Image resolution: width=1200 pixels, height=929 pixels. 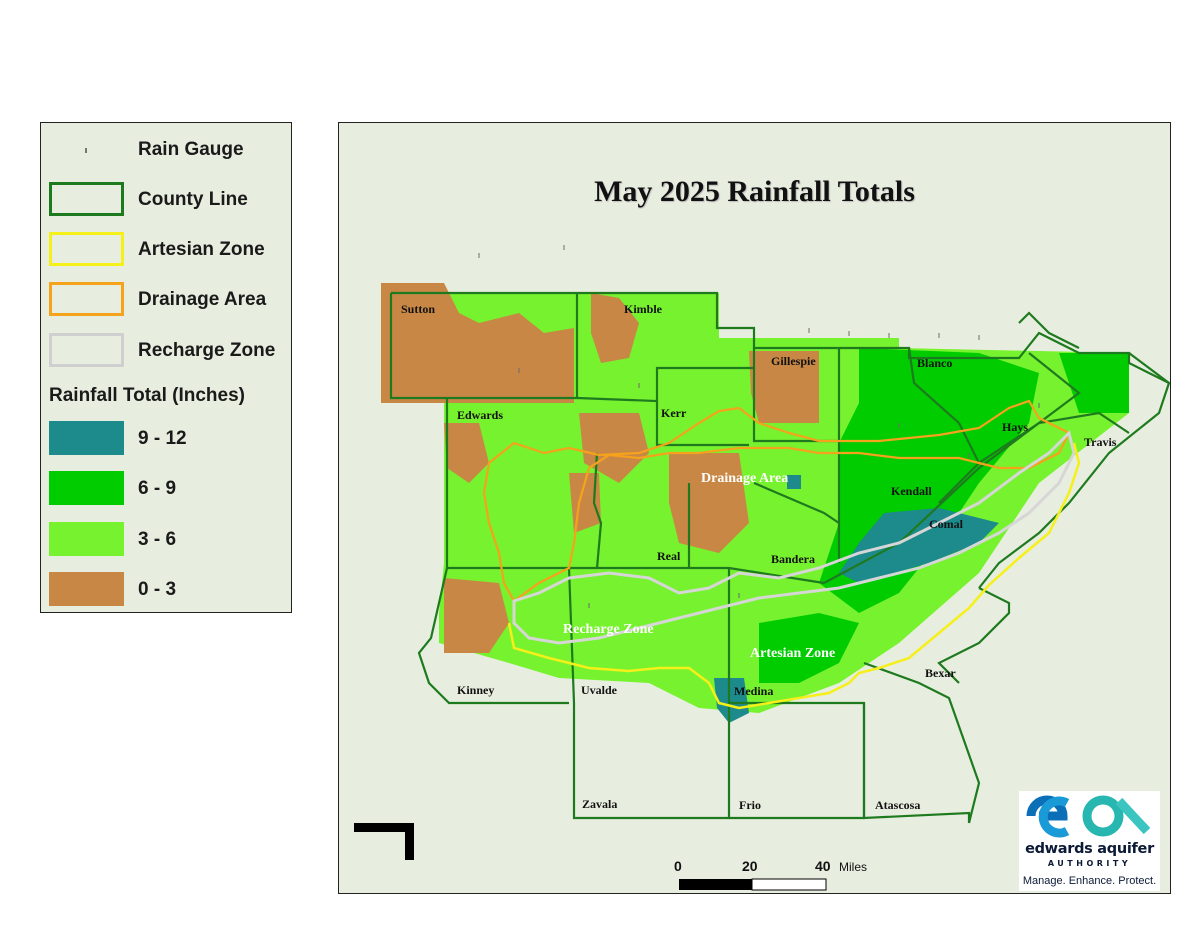 I want to click on scale-unit-label: Miles, so click(x=853, y=867).